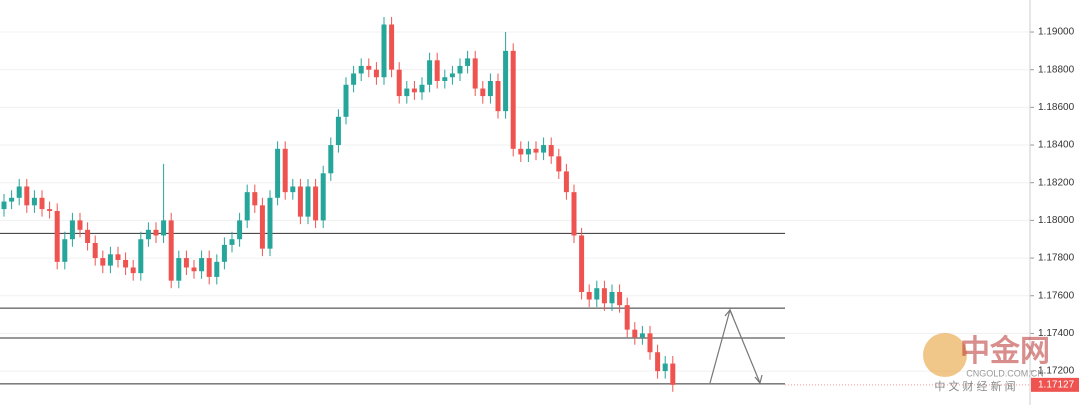  I want to click on y-tick-label: 1.18000, so click(1056, 220).